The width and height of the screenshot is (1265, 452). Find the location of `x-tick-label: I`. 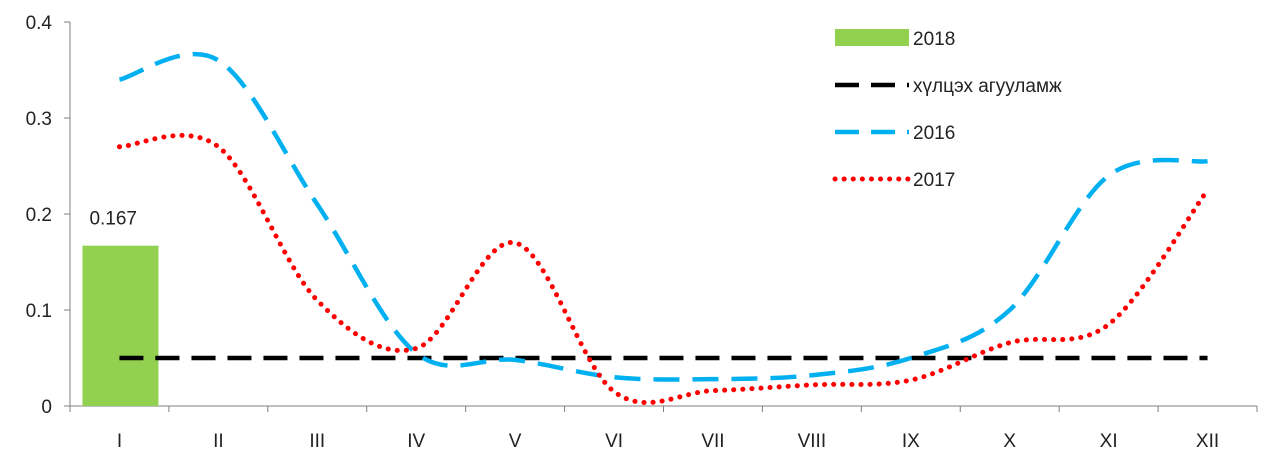

x-tick-label: I is located at coordinates (119, 441).